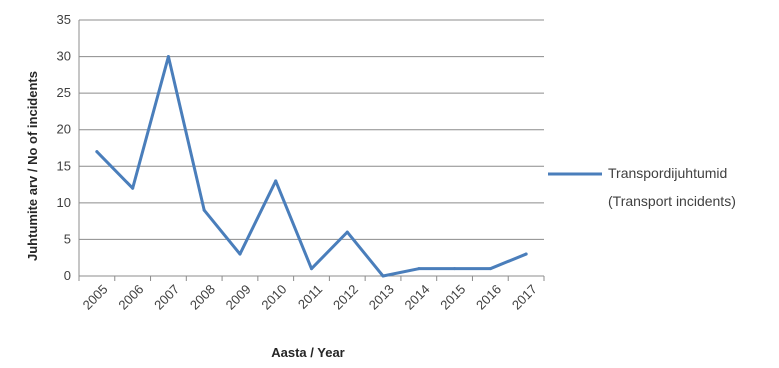 The width and height of the screenshot is (779, 368). Describe the element at coordinates (524, 297) in the screenshot. I see `x-tick-label: 2017` at that location.